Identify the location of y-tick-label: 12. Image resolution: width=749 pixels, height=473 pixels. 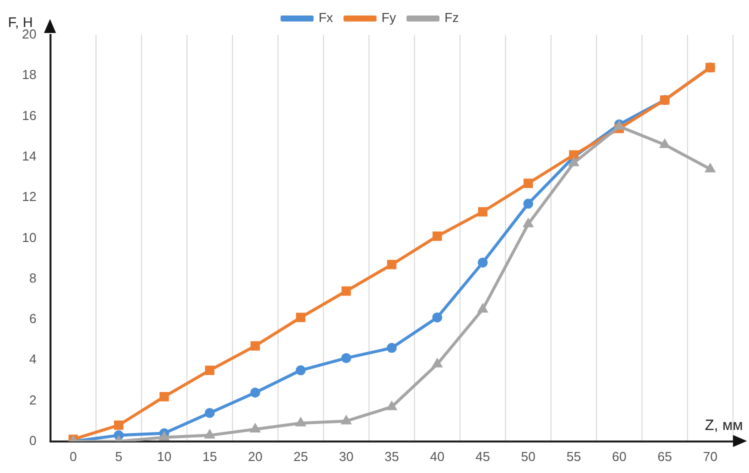
(29, 196).